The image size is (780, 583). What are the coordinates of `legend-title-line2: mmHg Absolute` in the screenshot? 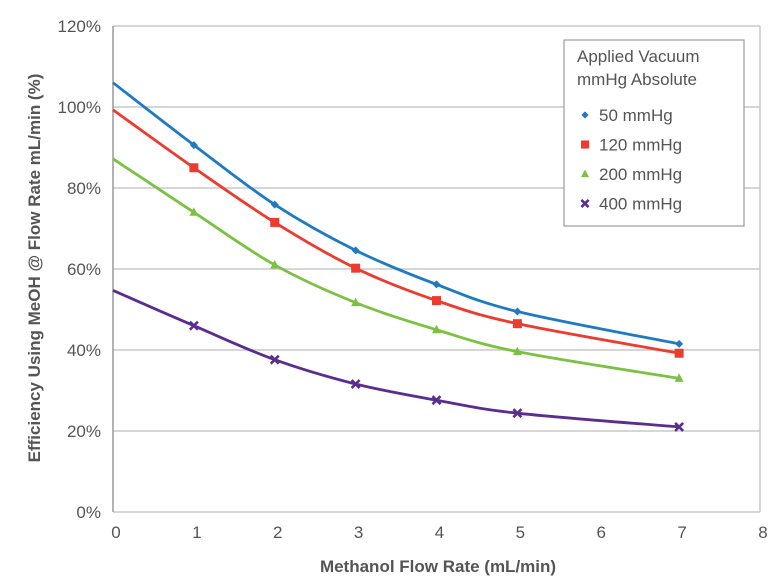 It's located at (637, 79).